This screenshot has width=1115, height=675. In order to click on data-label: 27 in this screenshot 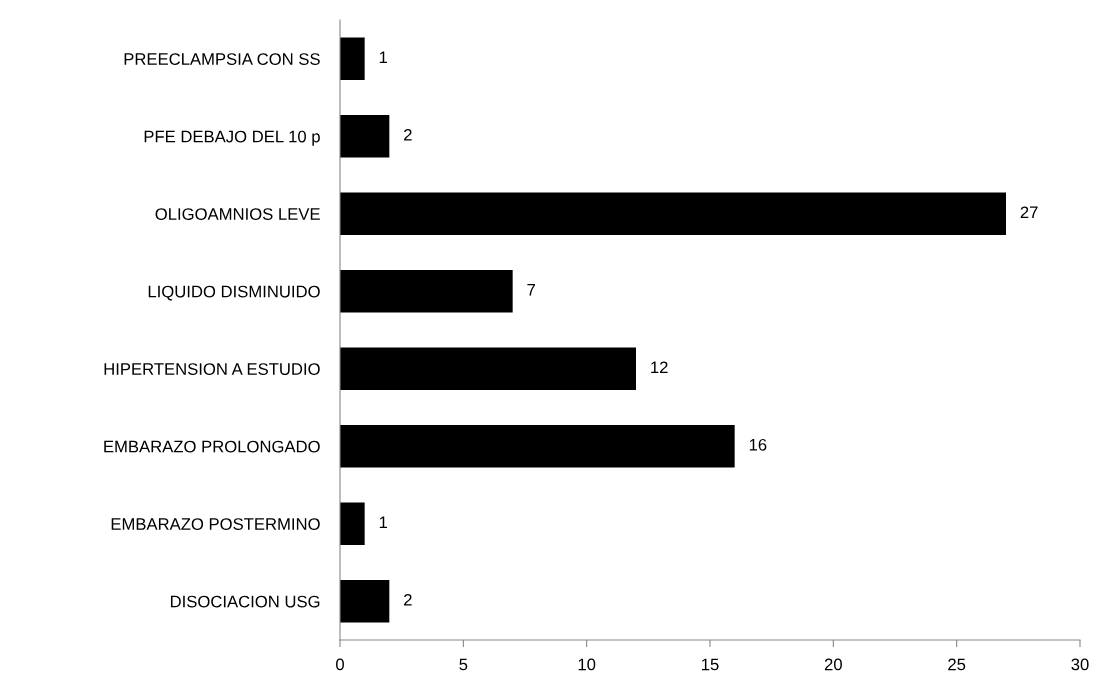, I will do `click(1029, 212)`.